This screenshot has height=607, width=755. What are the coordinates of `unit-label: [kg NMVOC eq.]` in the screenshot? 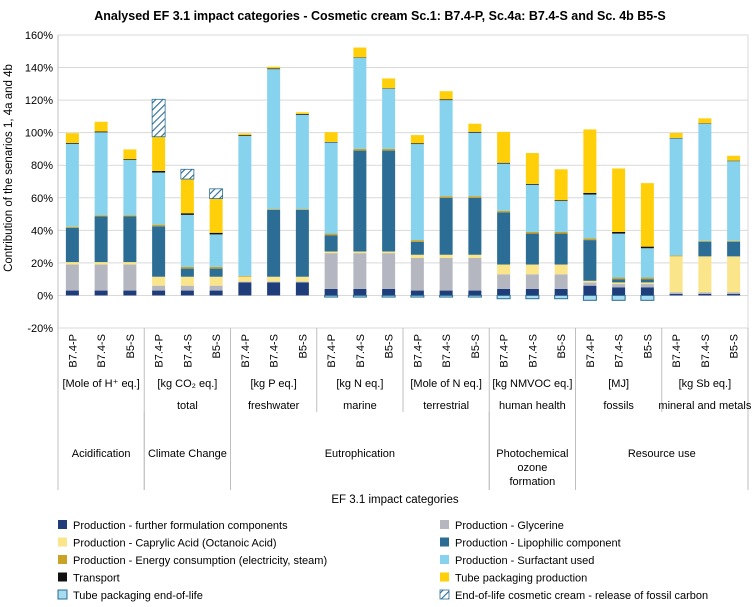 It's located at (532, 384).